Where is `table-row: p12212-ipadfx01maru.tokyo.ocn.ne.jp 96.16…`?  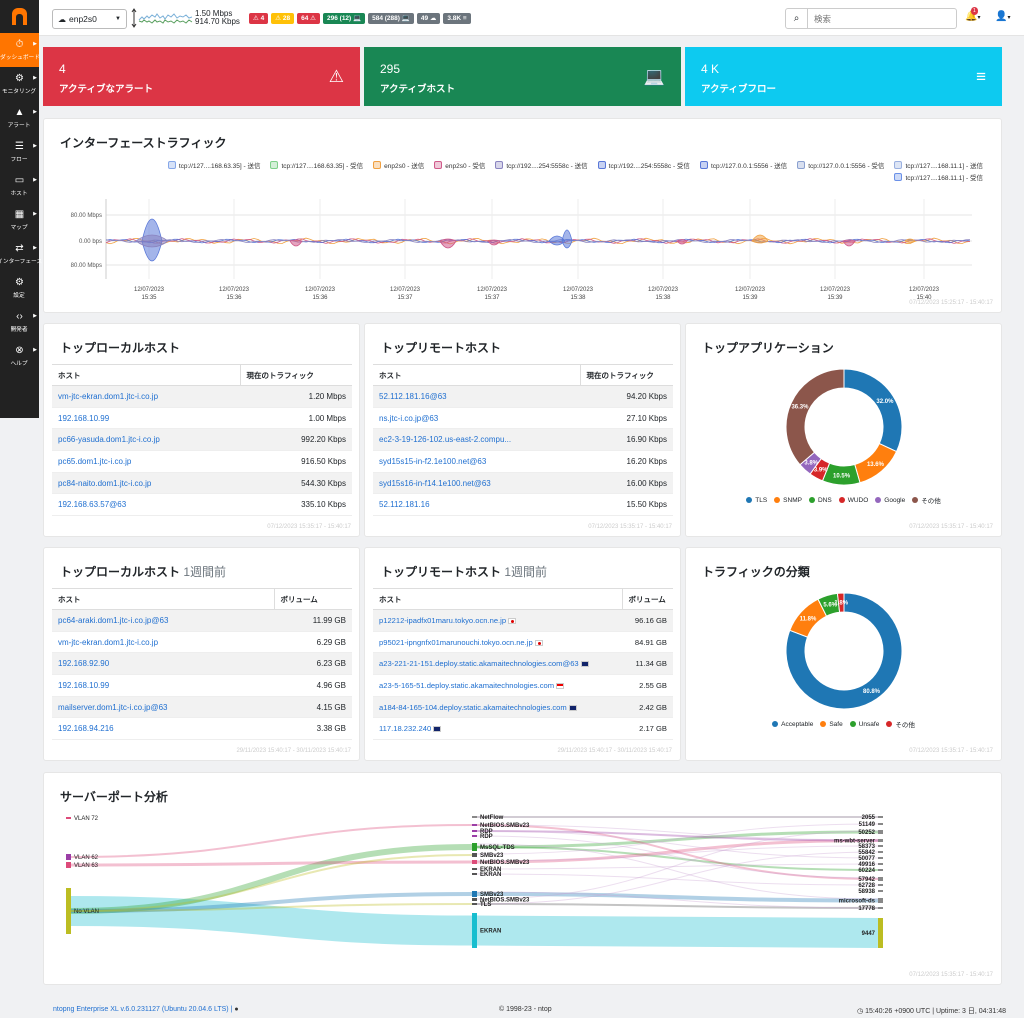
table-row: p12212-ipadfx01maru.tokyo.ocn.ne.jp 96.16… is located at coordinates (523, 620).